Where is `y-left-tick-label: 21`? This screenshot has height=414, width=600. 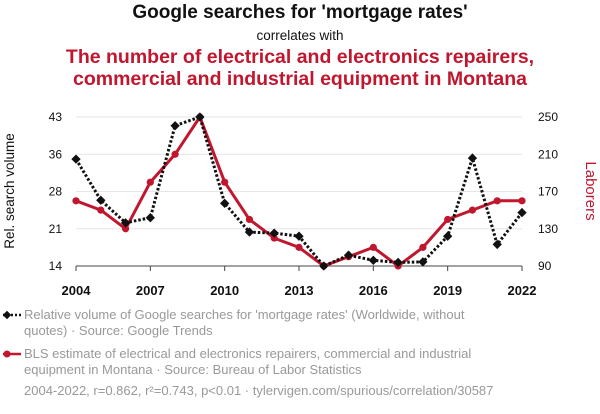
y-left-tick-label: 21 is located at coordinates (56, 229).